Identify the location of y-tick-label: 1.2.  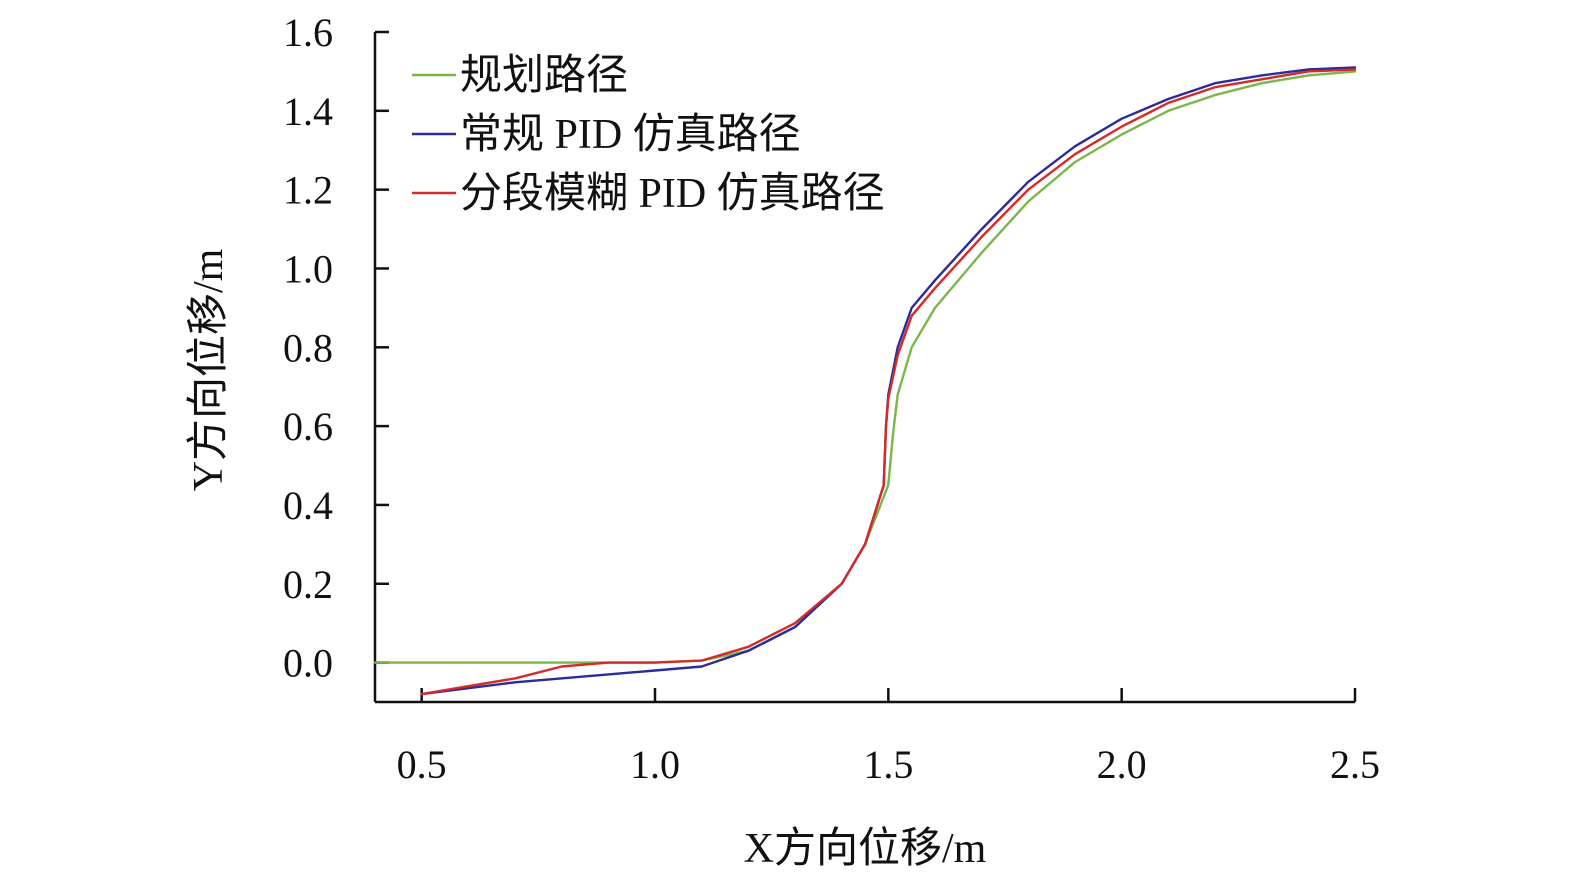
(308, 190).